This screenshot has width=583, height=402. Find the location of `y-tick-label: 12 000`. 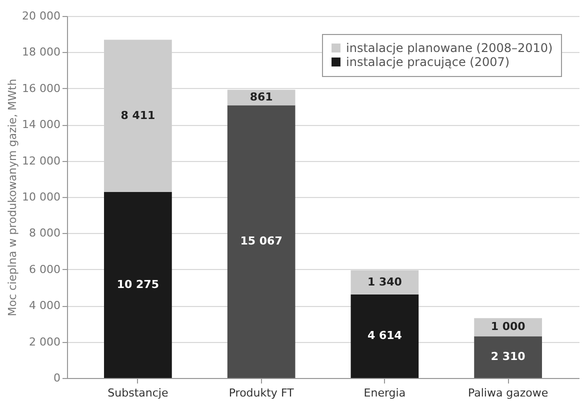

y-tick-label: 12 000 is located at coordinates (41, 161).